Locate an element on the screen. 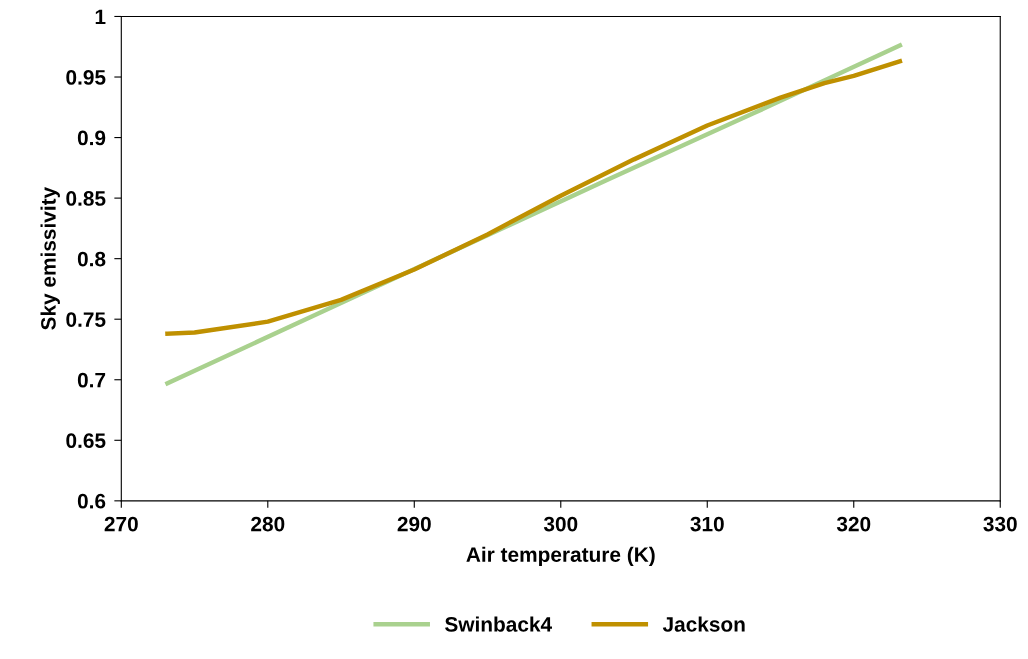 Image resolution: width=1028 pixels, height=659 pixels. x-tick-label: 320 is located at coordinates (853, 524).